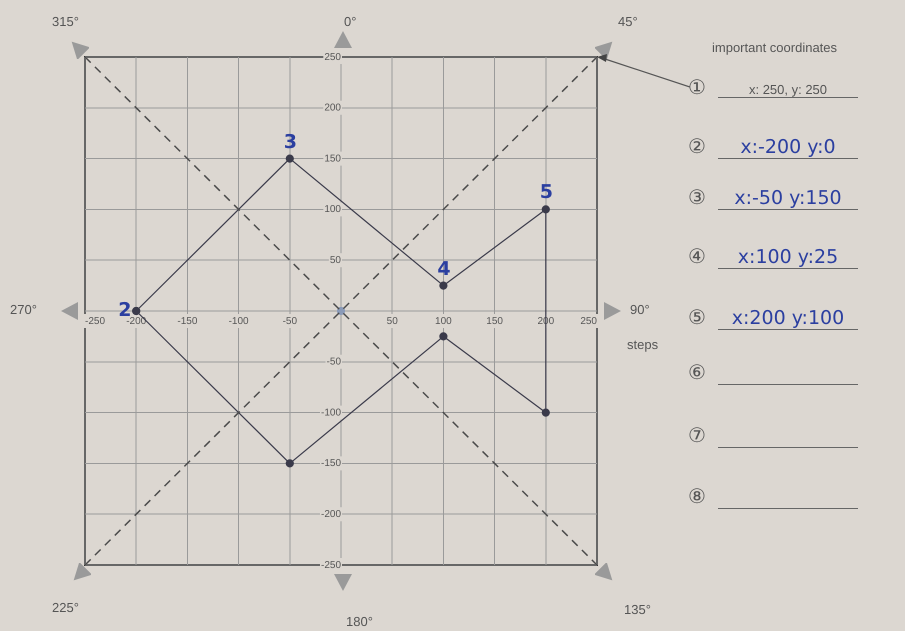  What do you see at coordinates (775, 47) in the screenshot?
I see `text: important coordinates` at bounding box center [775, 47].